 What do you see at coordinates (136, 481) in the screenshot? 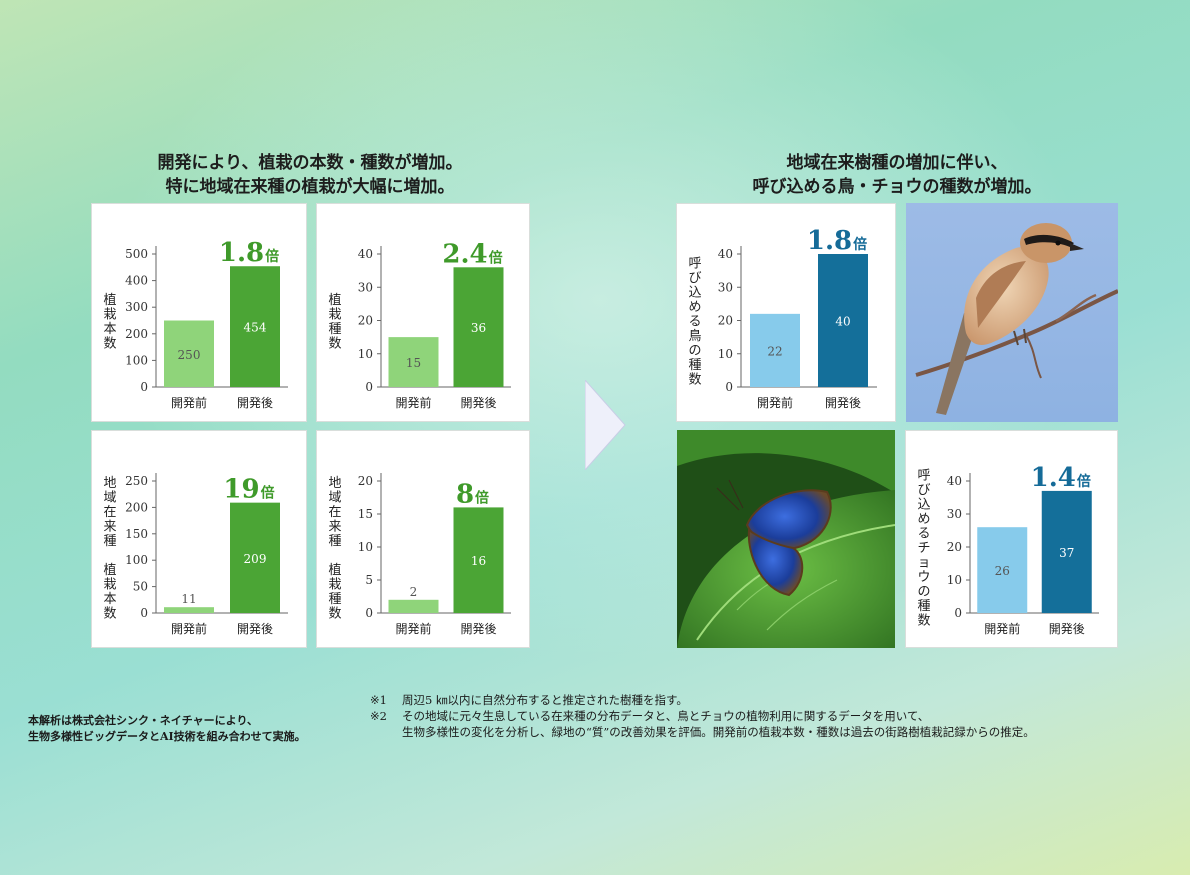
I see `y-tick-label: 250` at bounding box center [136, 481].